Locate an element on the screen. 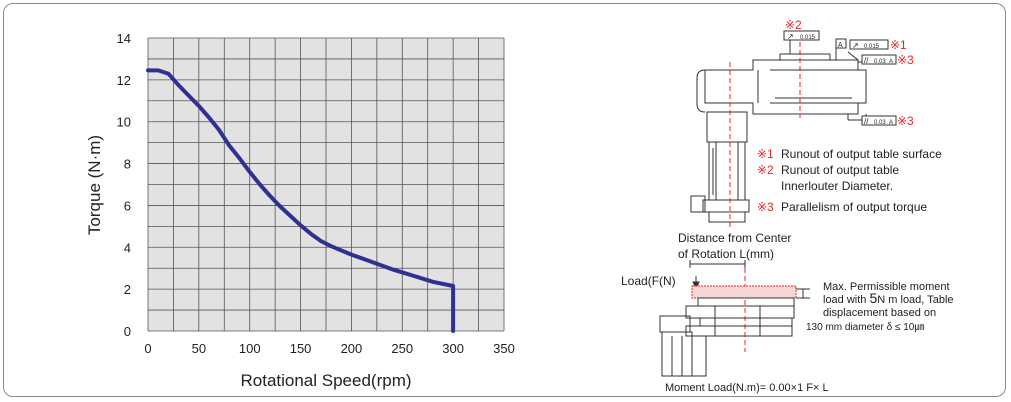 This screenshot has height=402, width=1011. y-tick-label: 10 is located at coordinates (124, 122).